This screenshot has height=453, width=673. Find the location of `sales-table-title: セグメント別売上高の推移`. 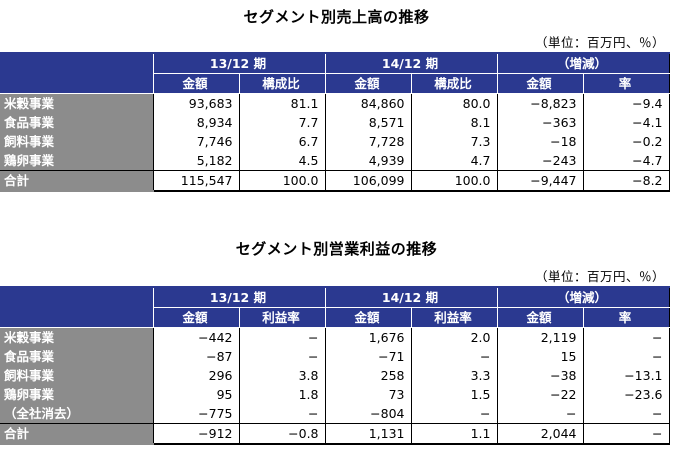

sales-table-title: セグメント別売上高の推移 is located at coordinates (336, 17).